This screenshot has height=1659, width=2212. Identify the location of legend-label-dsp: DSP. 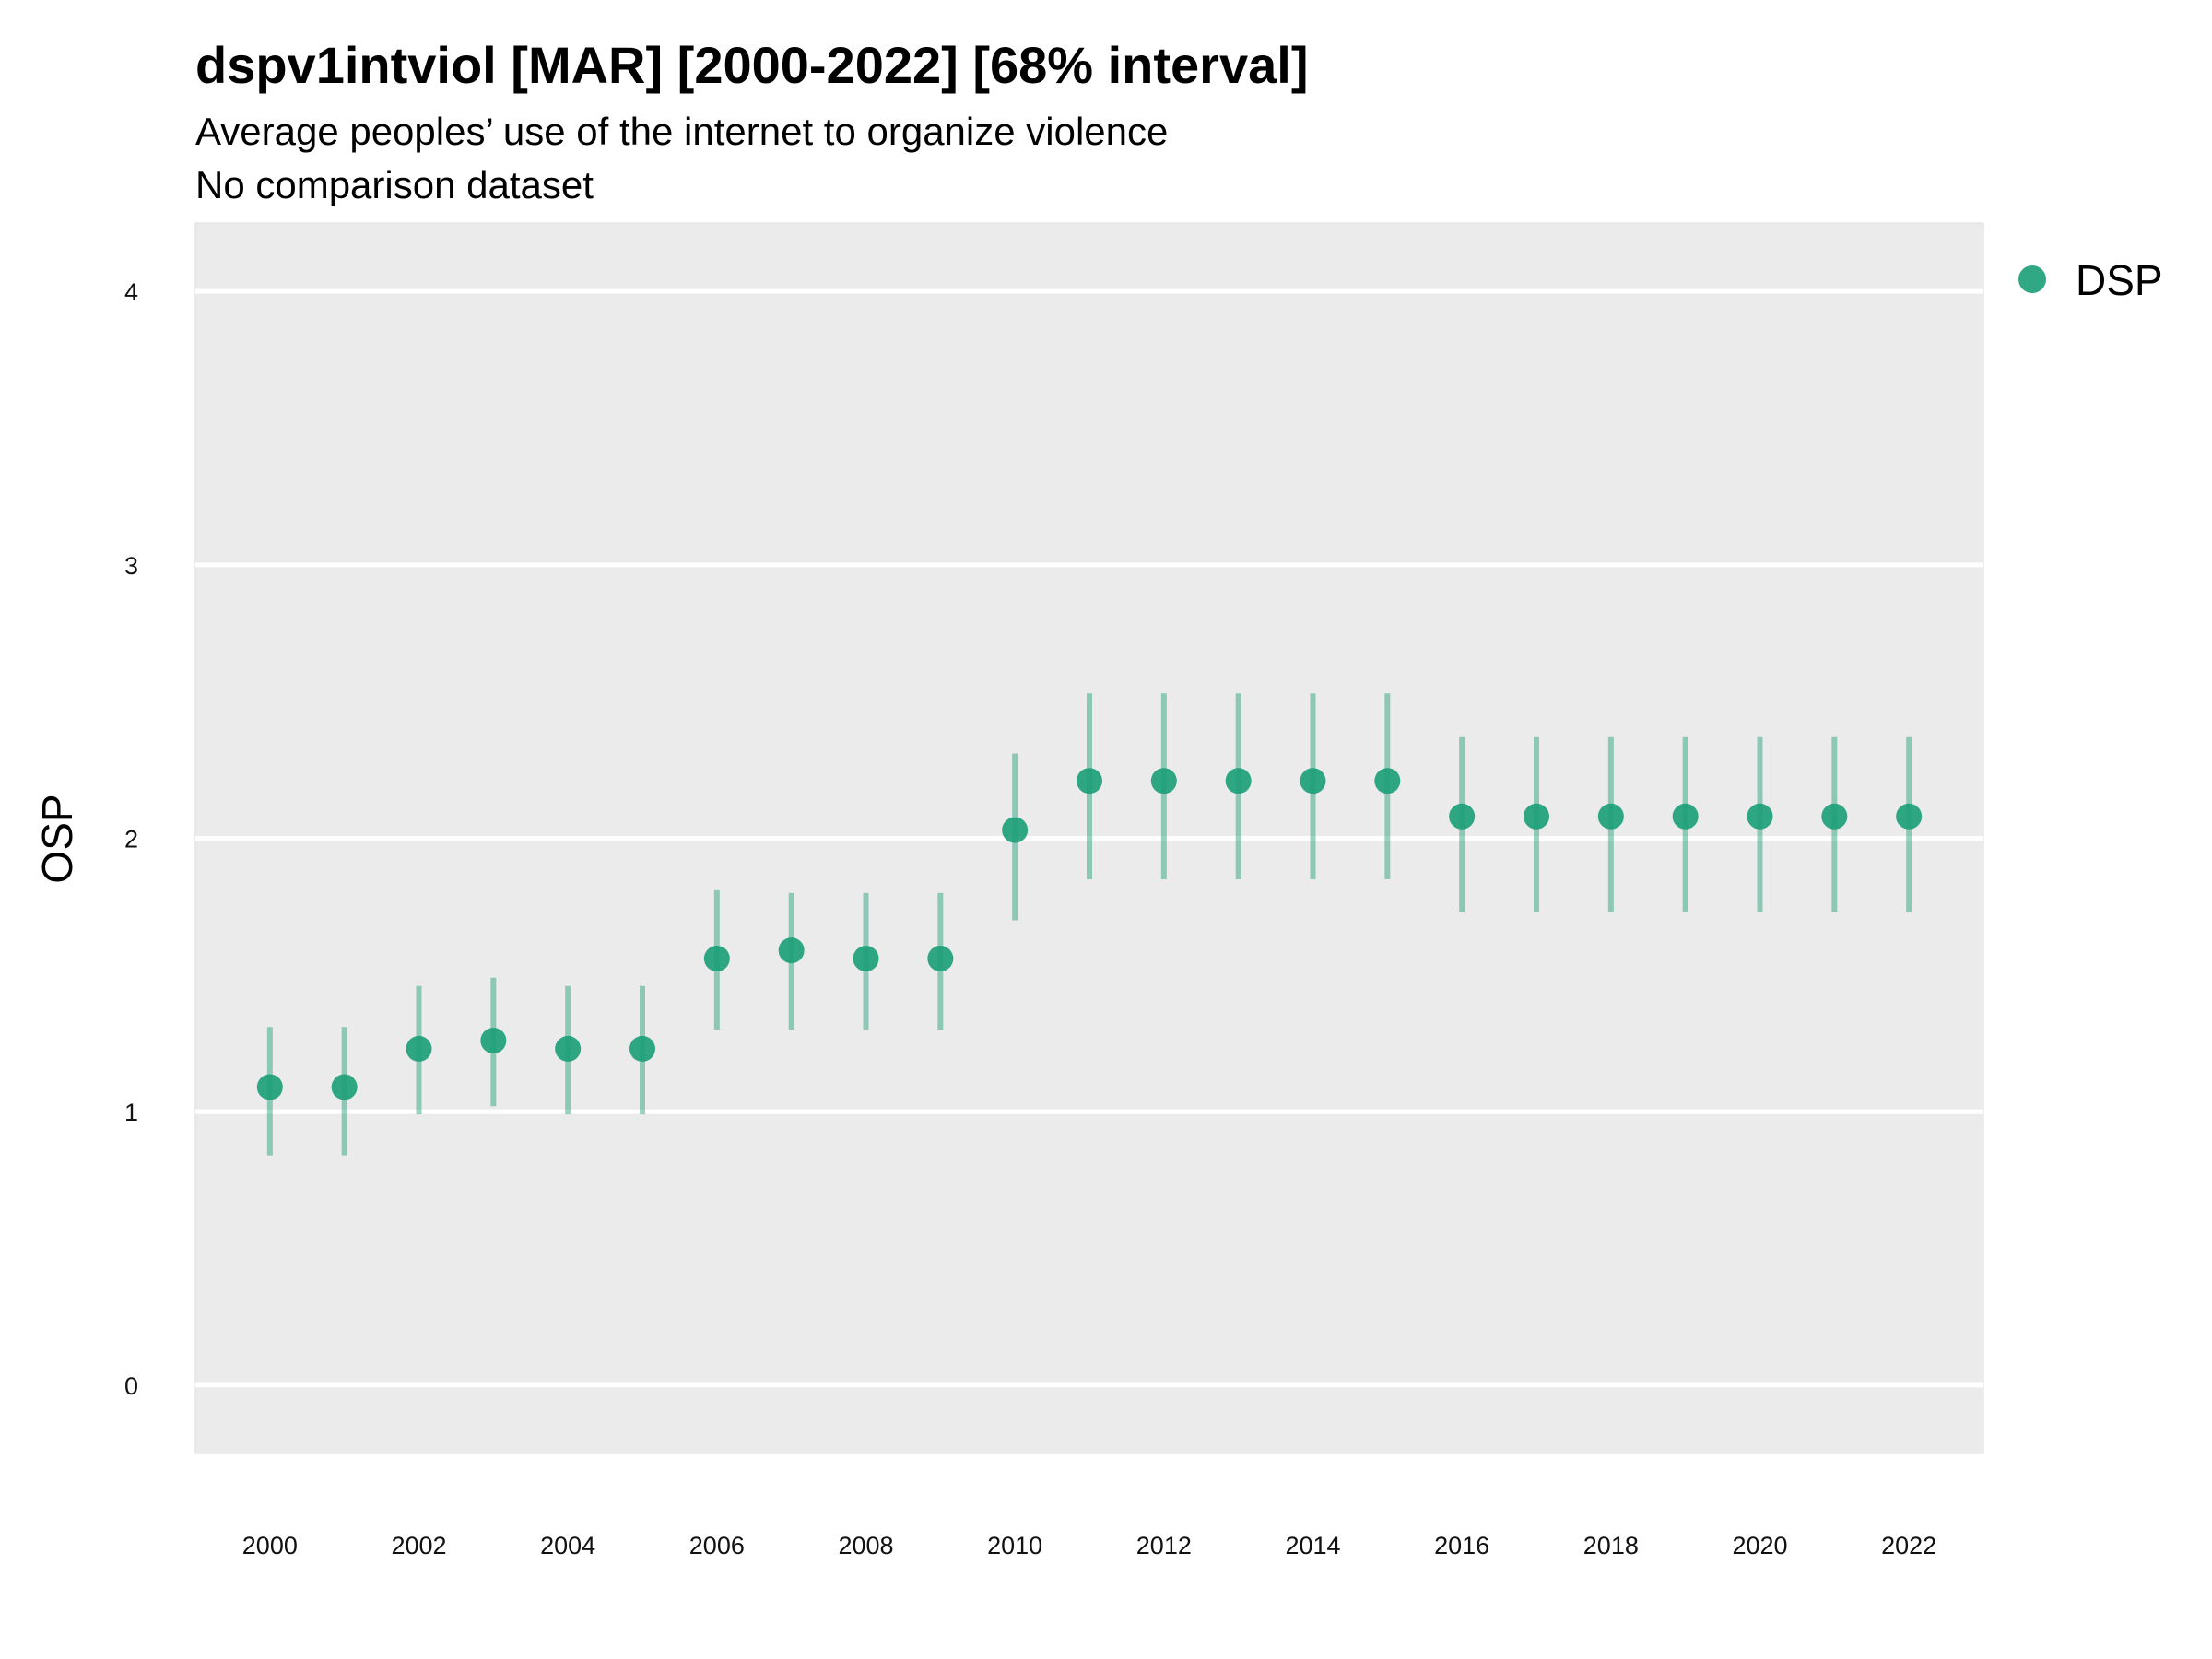
(2119, 280).